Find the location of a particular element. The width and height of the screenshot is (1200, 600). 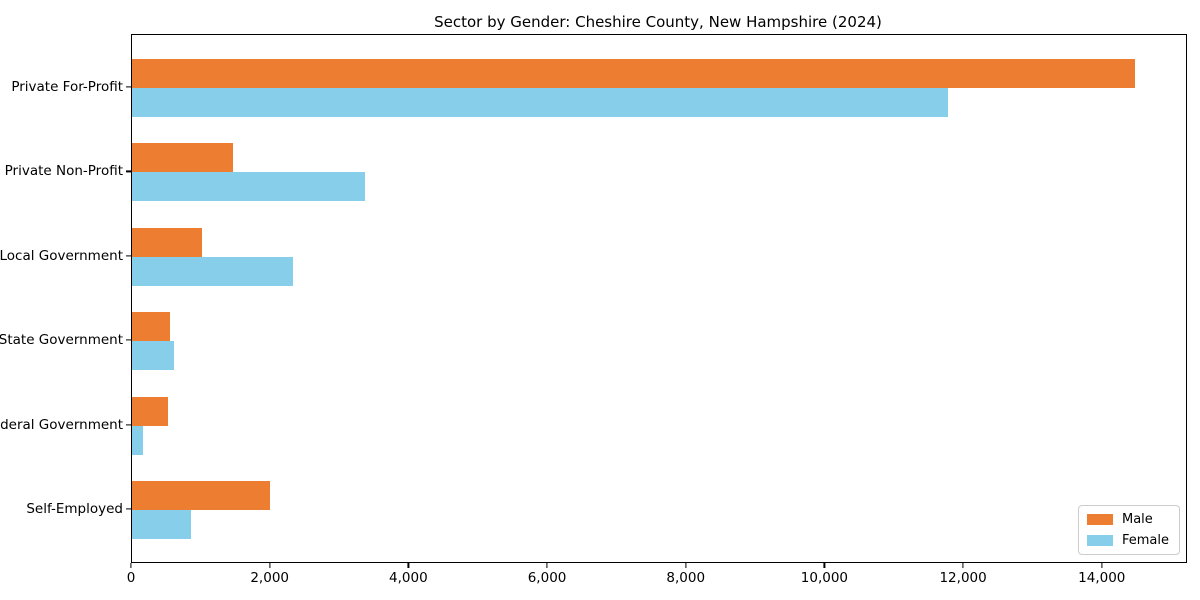

legend-entry-male: Male is located at coordinates (1127, 519).